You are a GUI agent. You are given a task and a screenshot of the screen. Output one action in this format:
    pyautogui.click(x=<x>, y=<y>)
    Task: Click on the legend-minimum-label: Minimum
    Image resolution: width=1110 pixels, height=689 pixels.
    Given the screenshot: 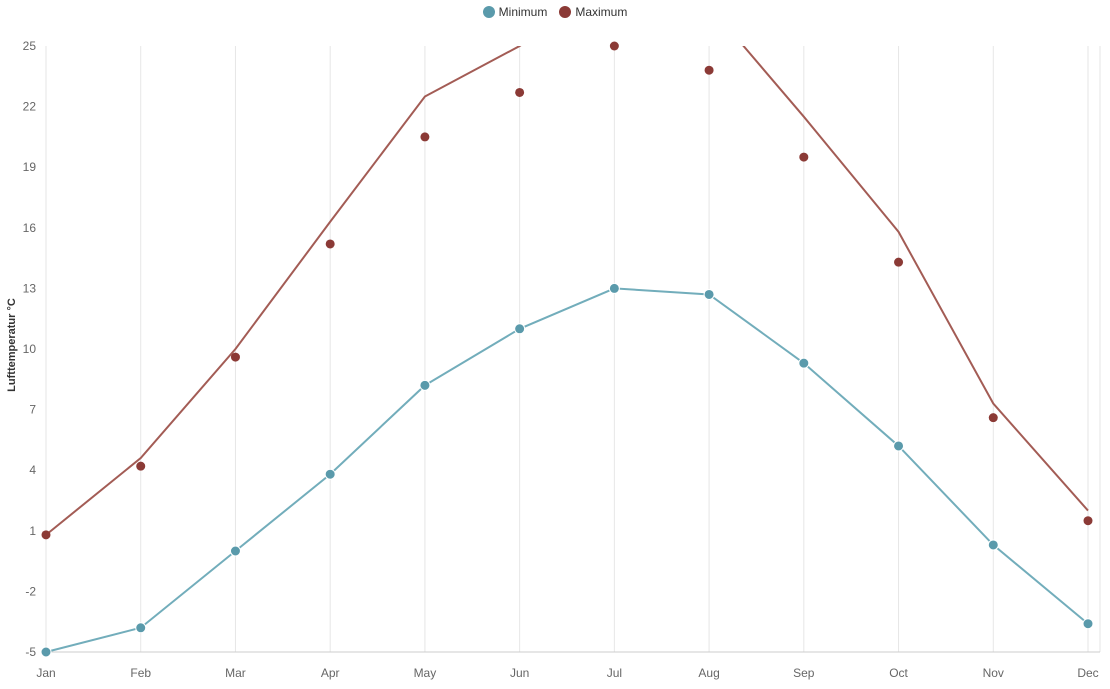 What is the action you would take?
    pyautogui.click(x=523, y=12)
    